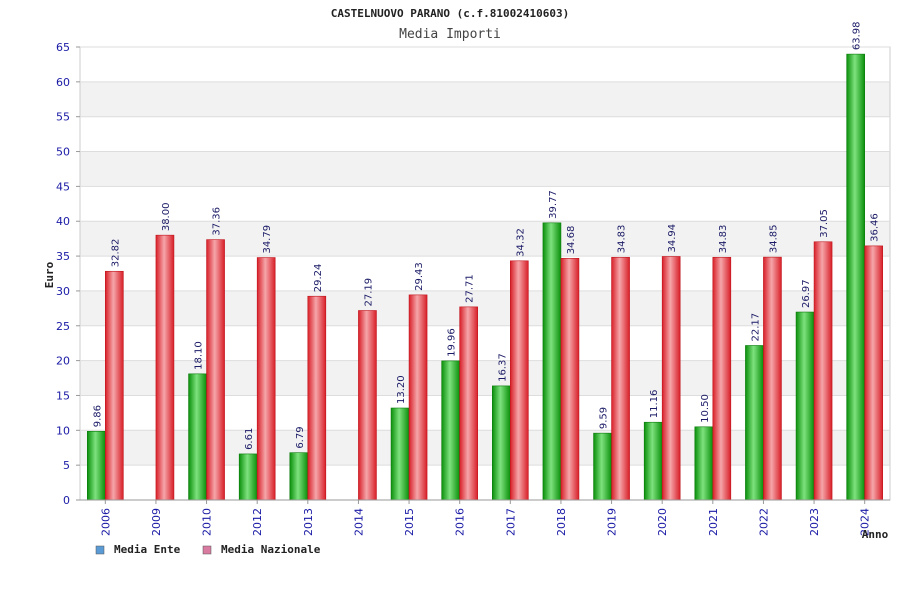  Describe the element at coordinates (612, 522) in the screenshot. I see `x-tick-label: 2019` at that location.